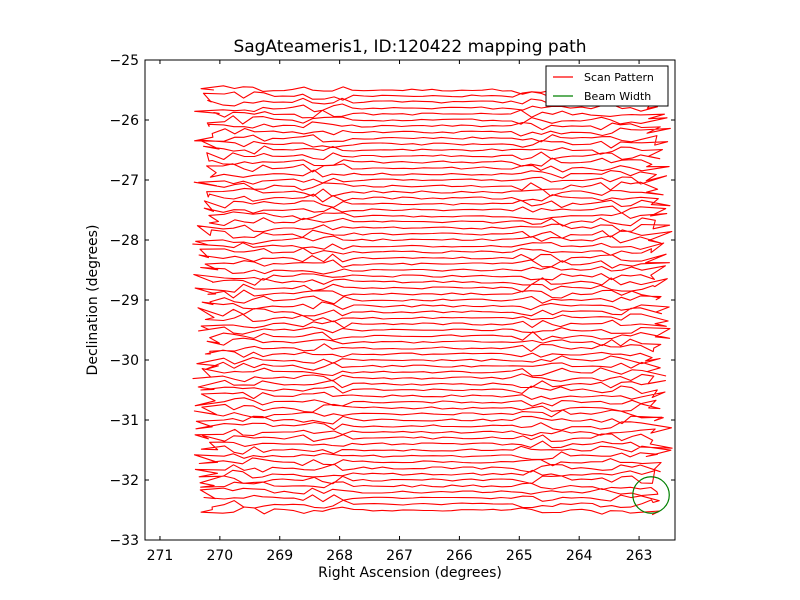  Describe the element at coordinates (124, 121) in the screenshot. I see `y-tick-label: −26` at that location.